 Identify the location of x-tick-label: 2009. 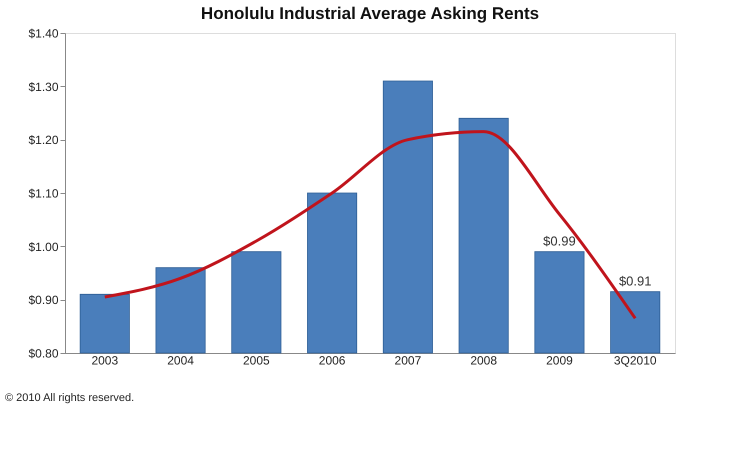
(560, 361).